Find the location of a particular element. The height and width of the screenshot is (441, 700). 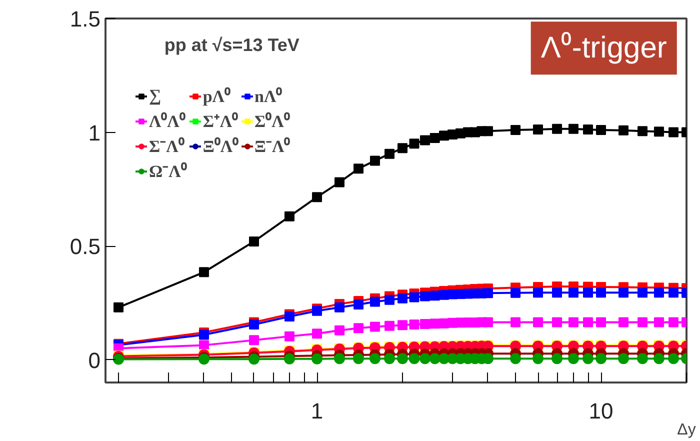

y-tick-label: 0.5 is located at coordinates (85, 246).